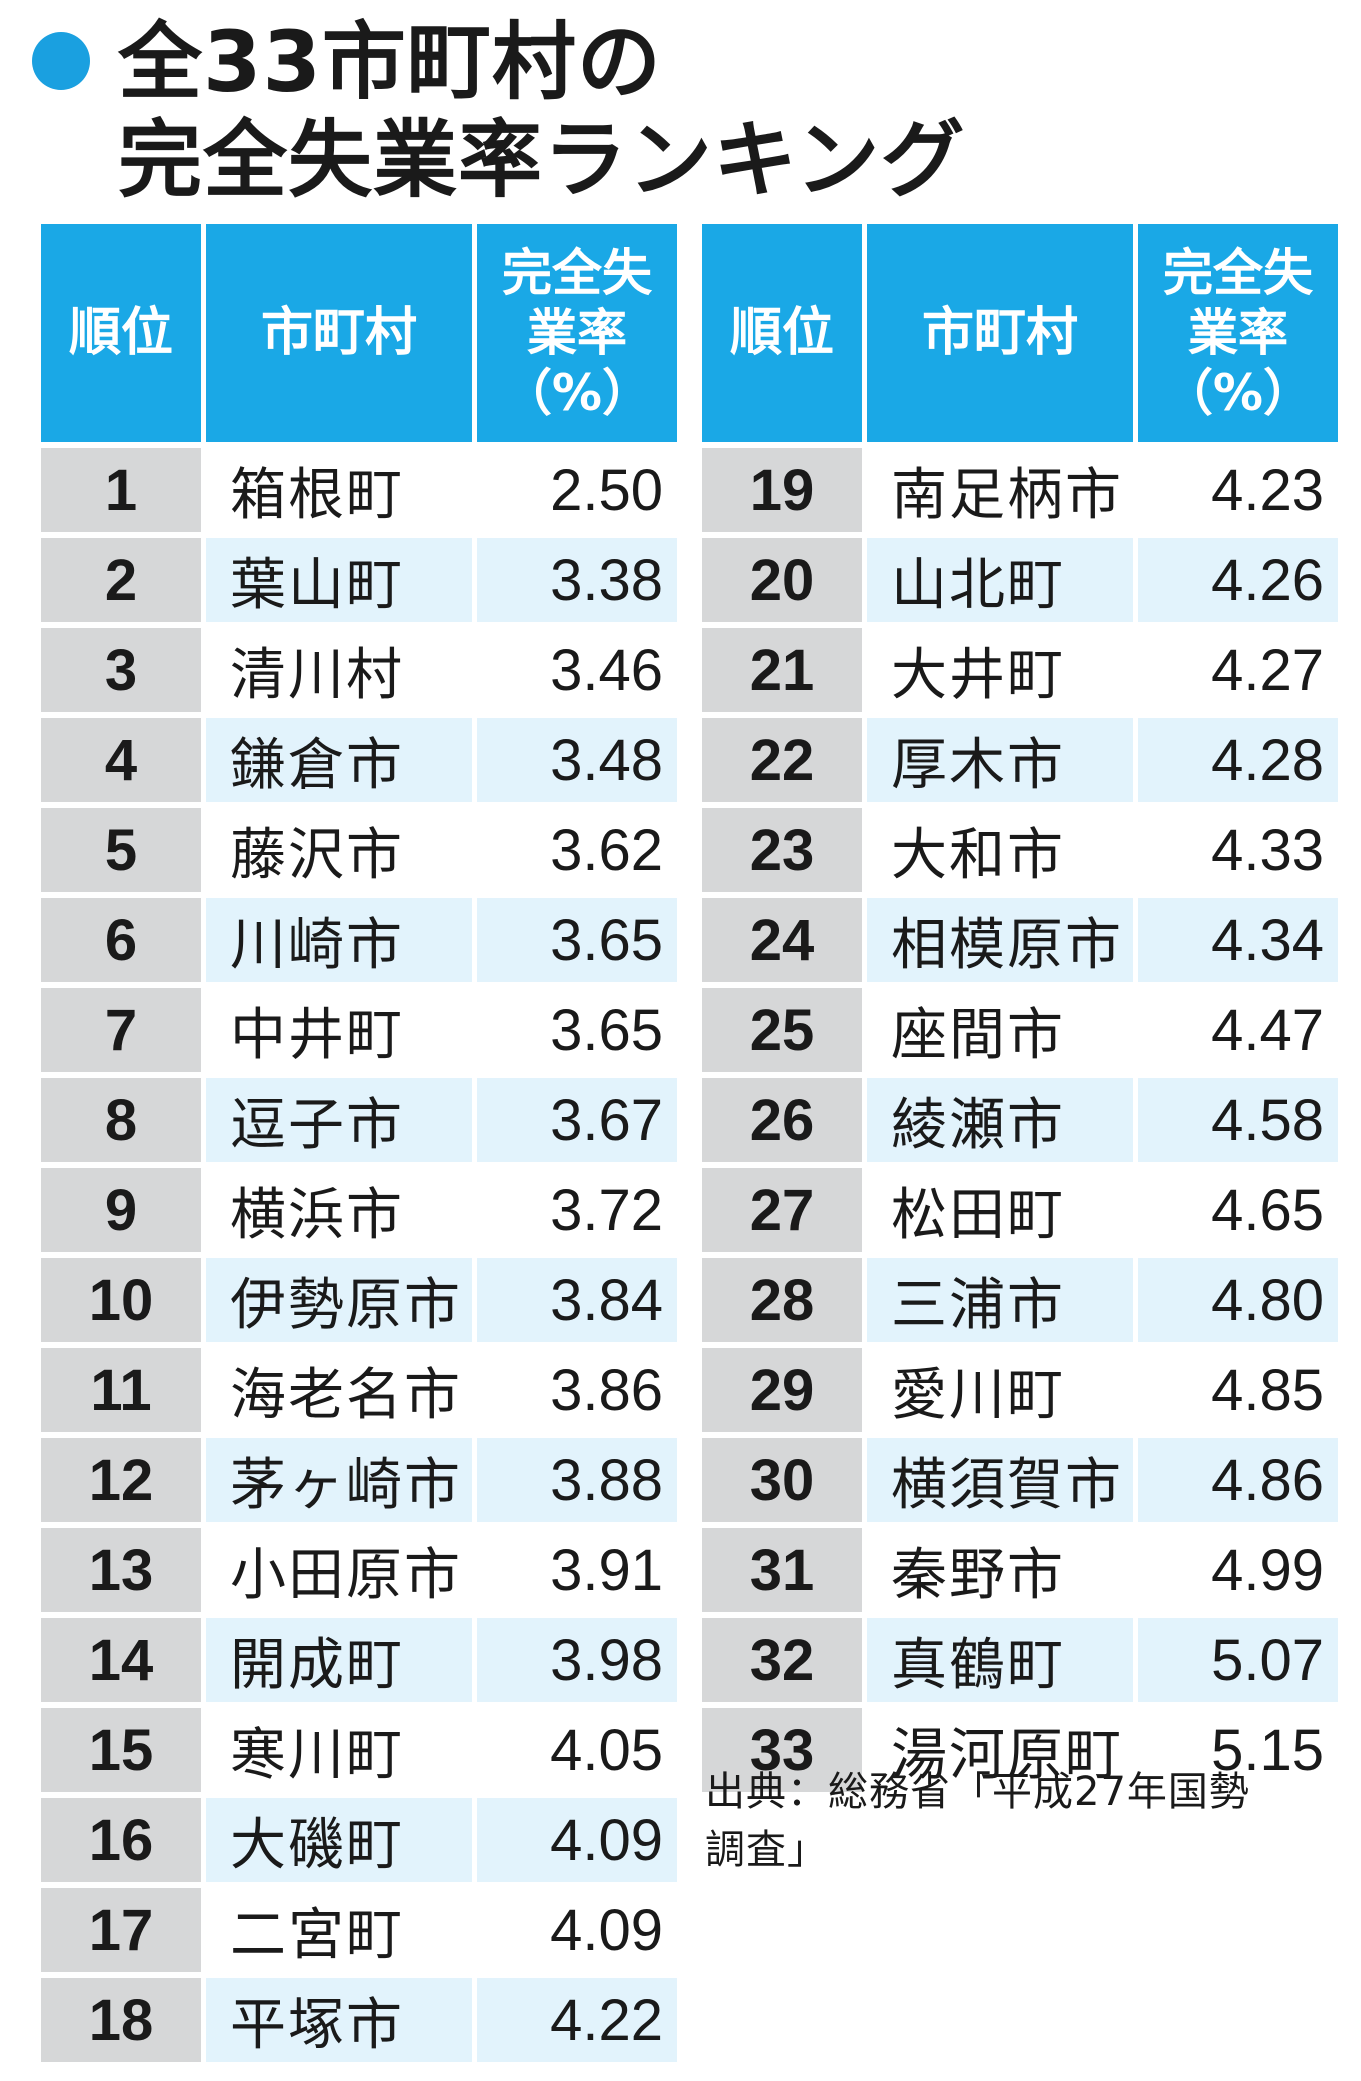  Describe the element at coordinates (1020, 333) in the screenshot. I see `table-header-row: 順位 市町村 完全失 業率 （%）` at that location.